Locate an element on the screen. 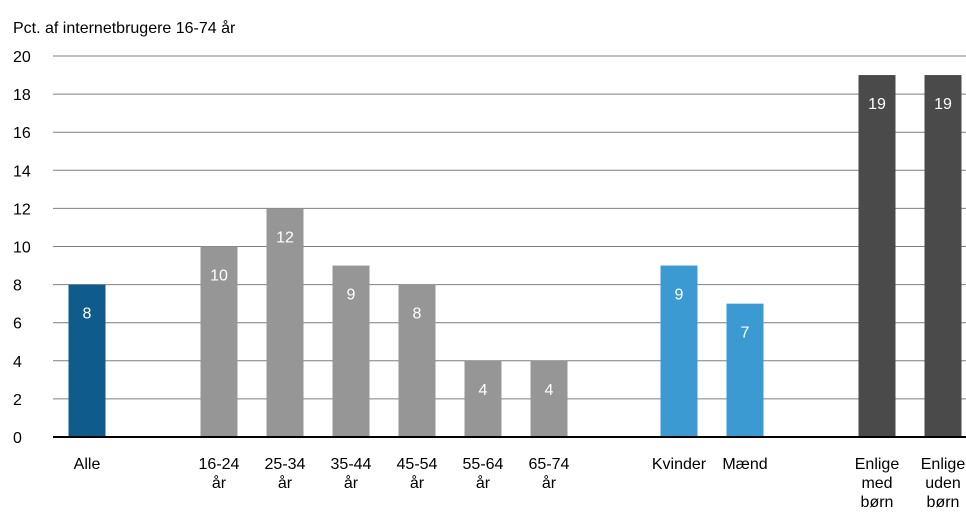 Image resolution: width=966 pixels, height=525 pixels. value-label: 10 is located at coordinates (219, 276).